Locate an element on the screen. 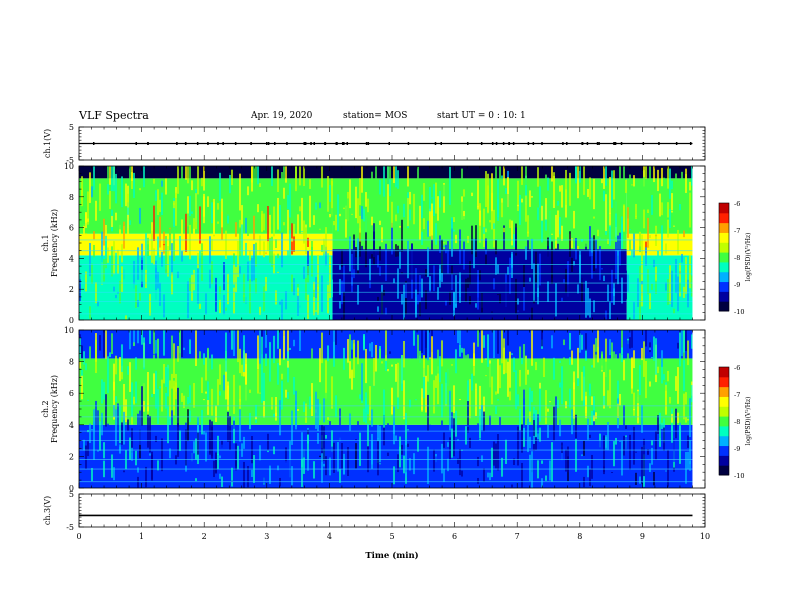 This screenshot has width=792, height=612. y-tick-label: 4 is located at coordinates (71, 258).